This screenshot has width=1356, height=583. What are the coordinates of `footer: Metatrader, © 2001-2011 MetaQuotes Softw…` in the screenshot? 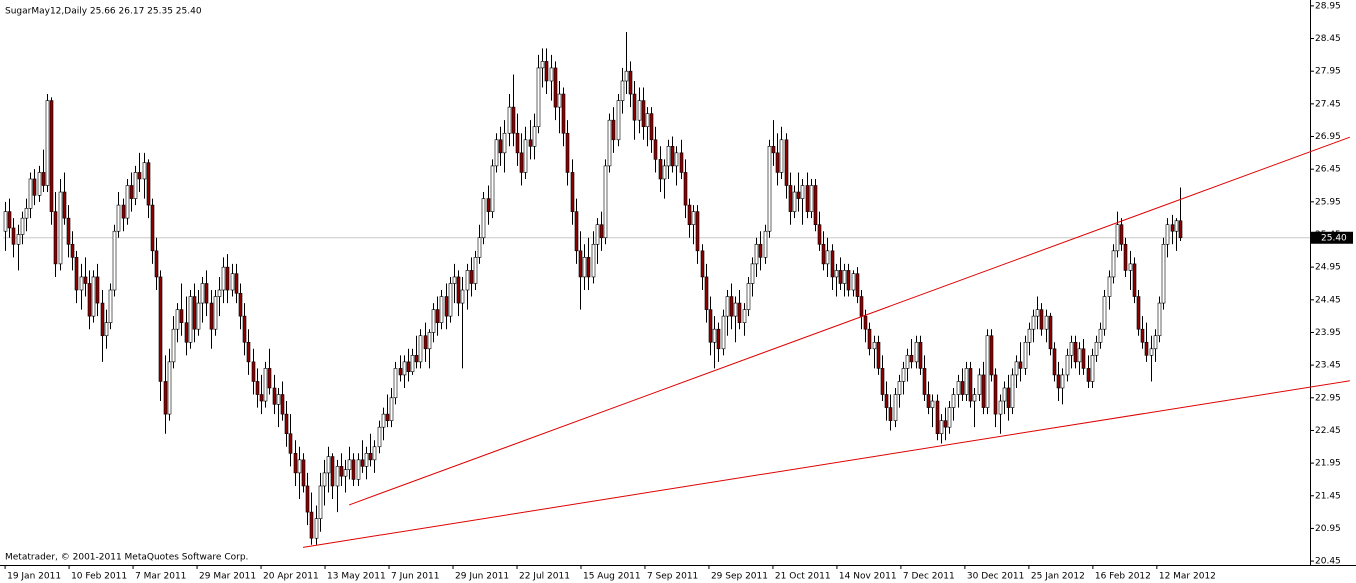 It's located at (126, 558).